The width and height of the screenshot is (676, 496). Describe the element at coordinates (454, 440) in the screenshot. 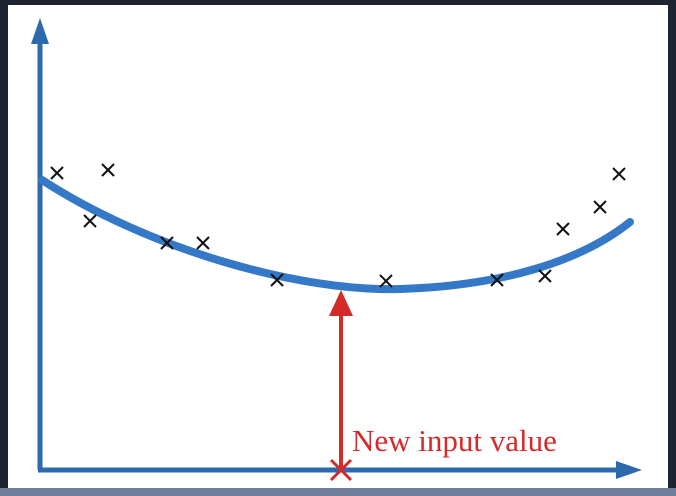

I see `annotation: New input value` at that location.